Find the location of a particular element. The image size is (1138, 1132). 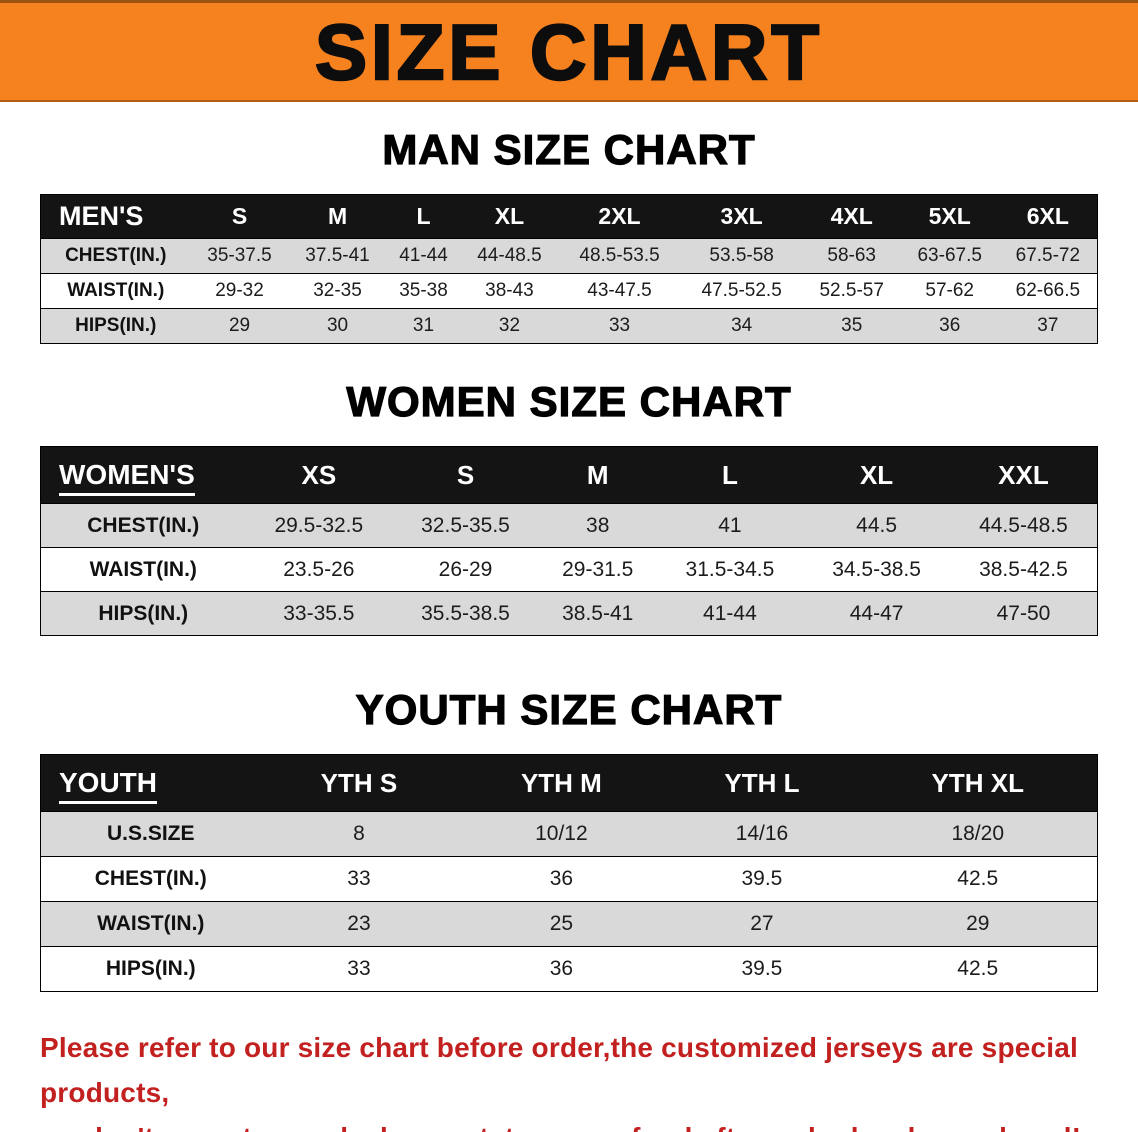

header-label: XS is located at coordinates (319, 474).